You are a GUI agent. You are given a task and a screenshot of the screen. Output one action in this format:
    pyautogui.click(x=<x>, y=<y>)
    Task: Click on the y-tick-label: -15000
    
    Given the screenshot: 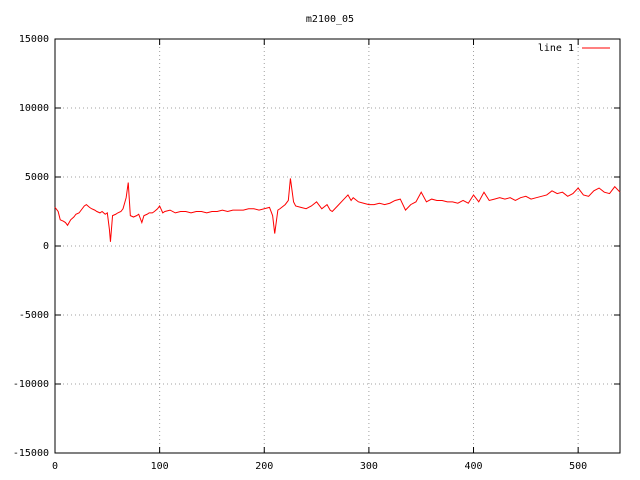 What is the action you would take?
    pyautogui.click(x=31, y=453)
    